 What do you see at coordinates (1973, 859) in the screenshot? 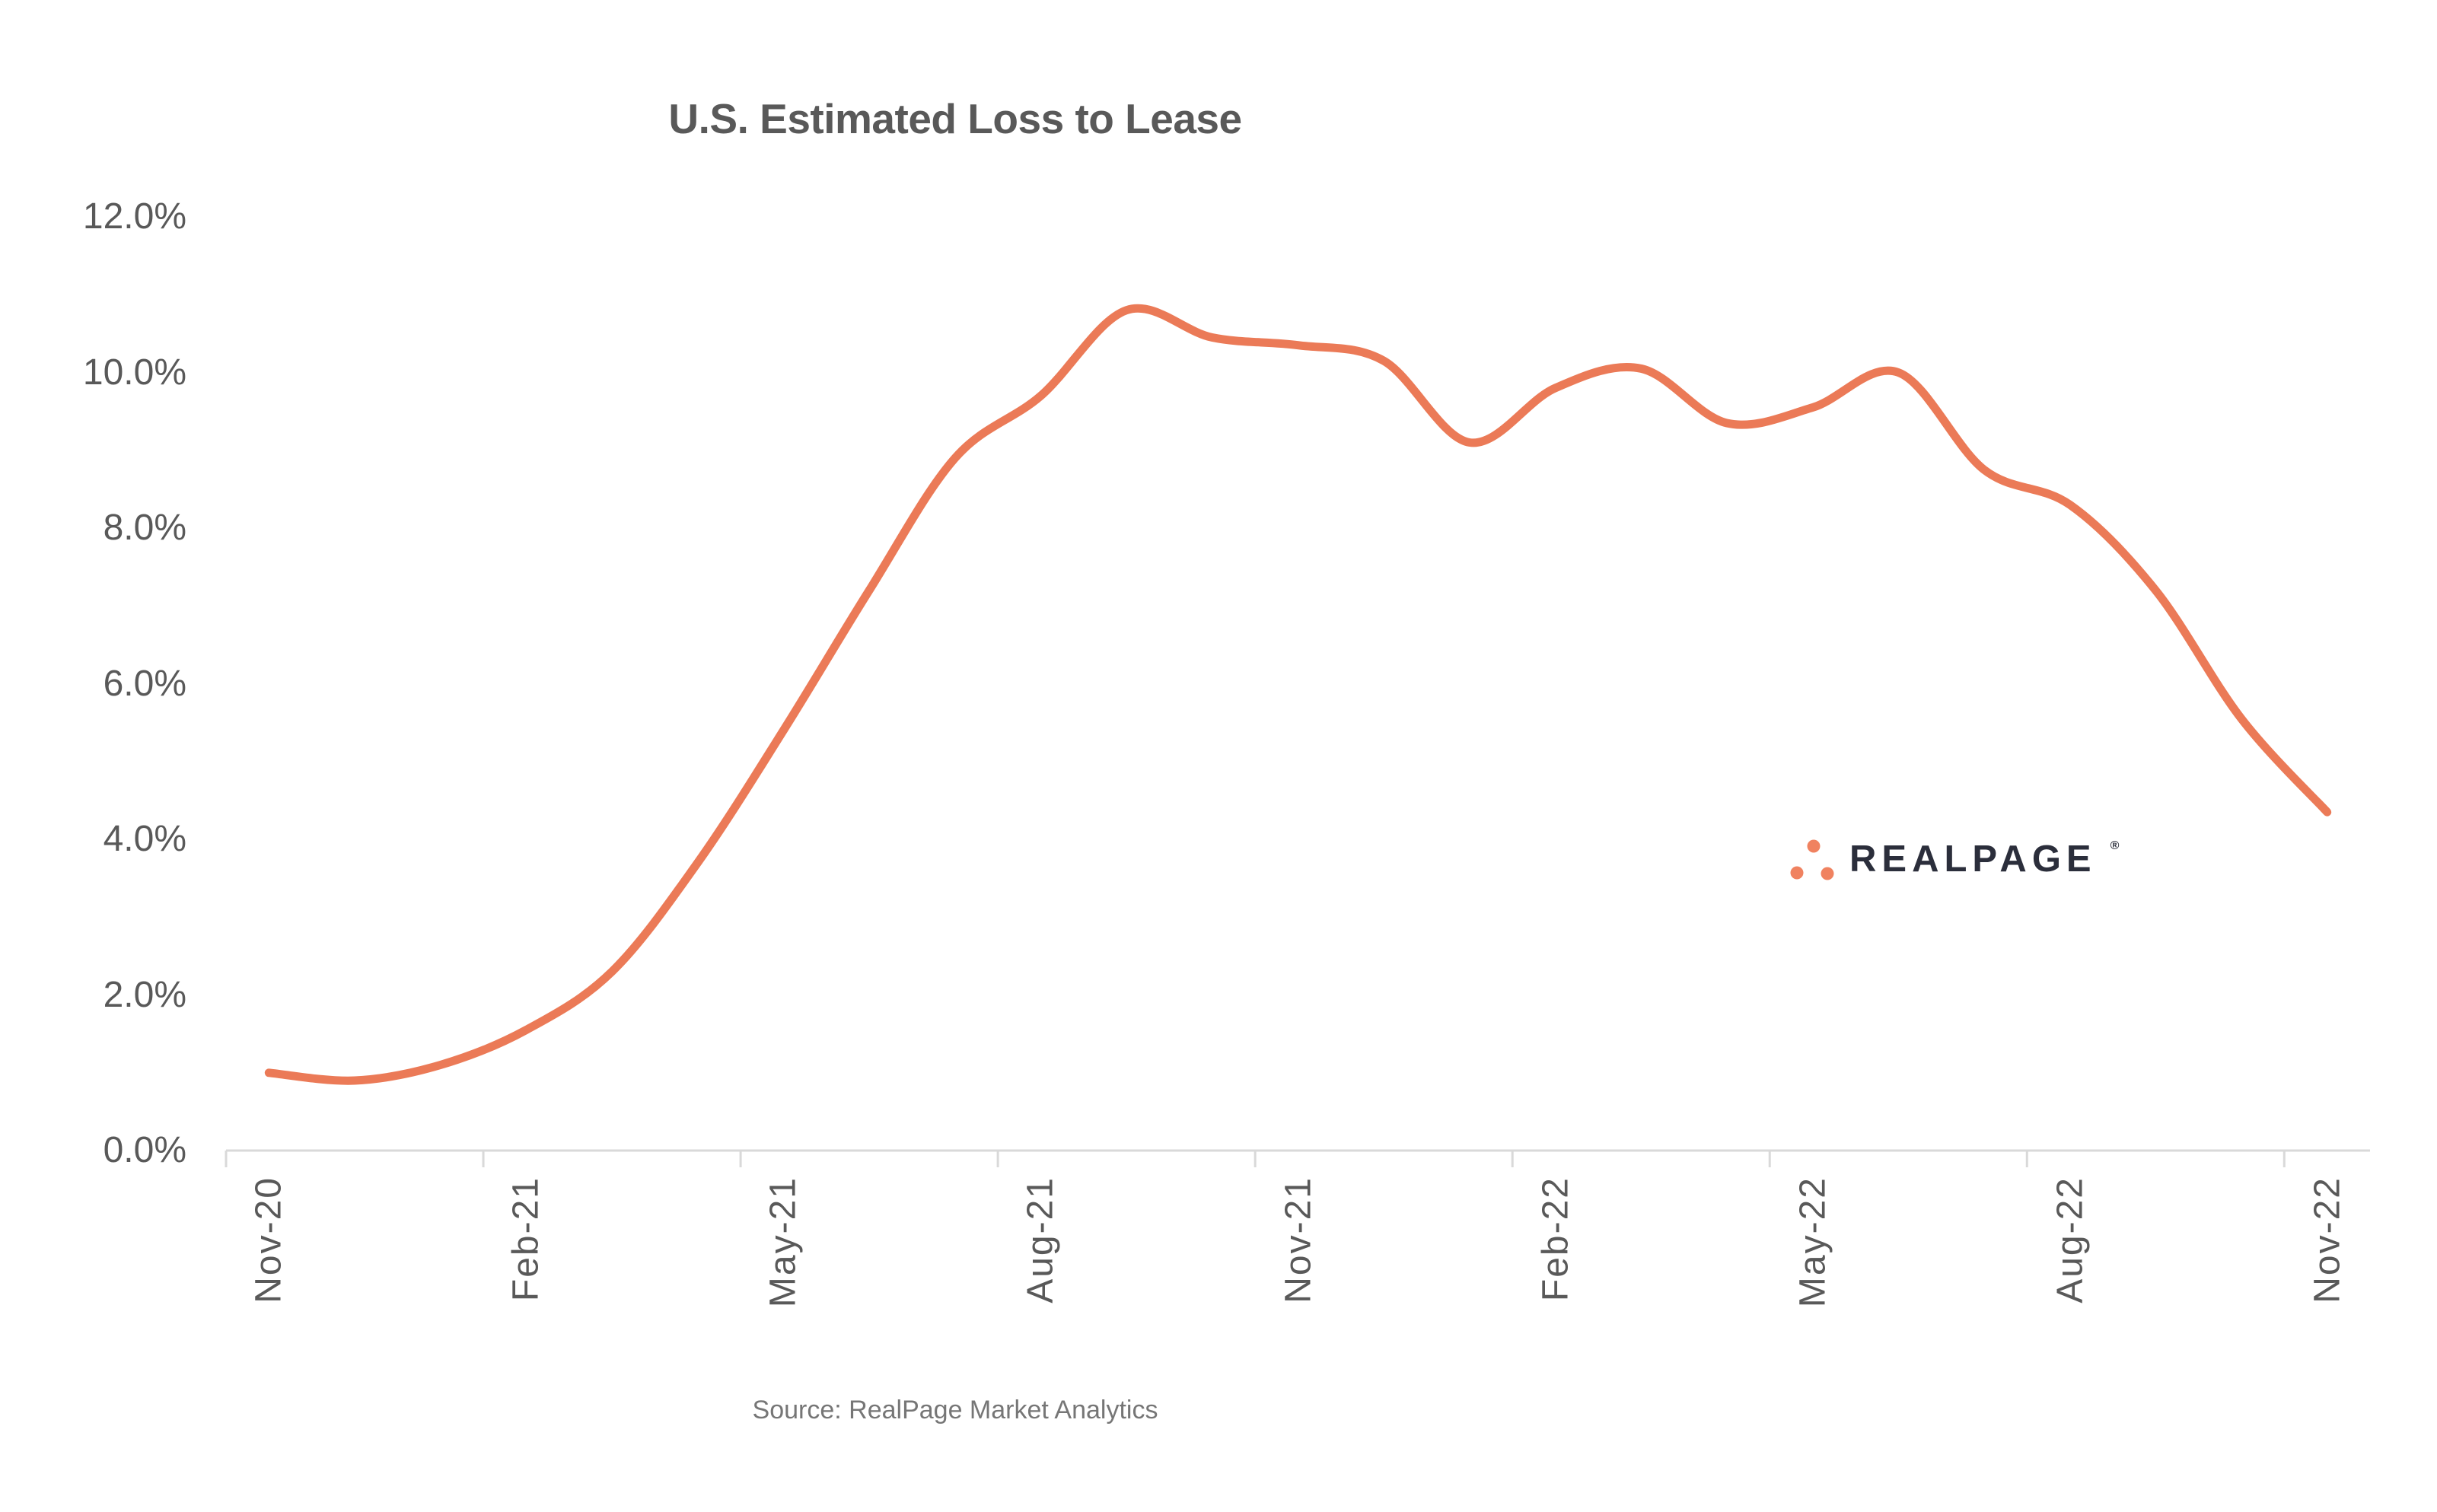
I see `realpage-logo-text: REALPAGE` at bounding box center [1973, 859].